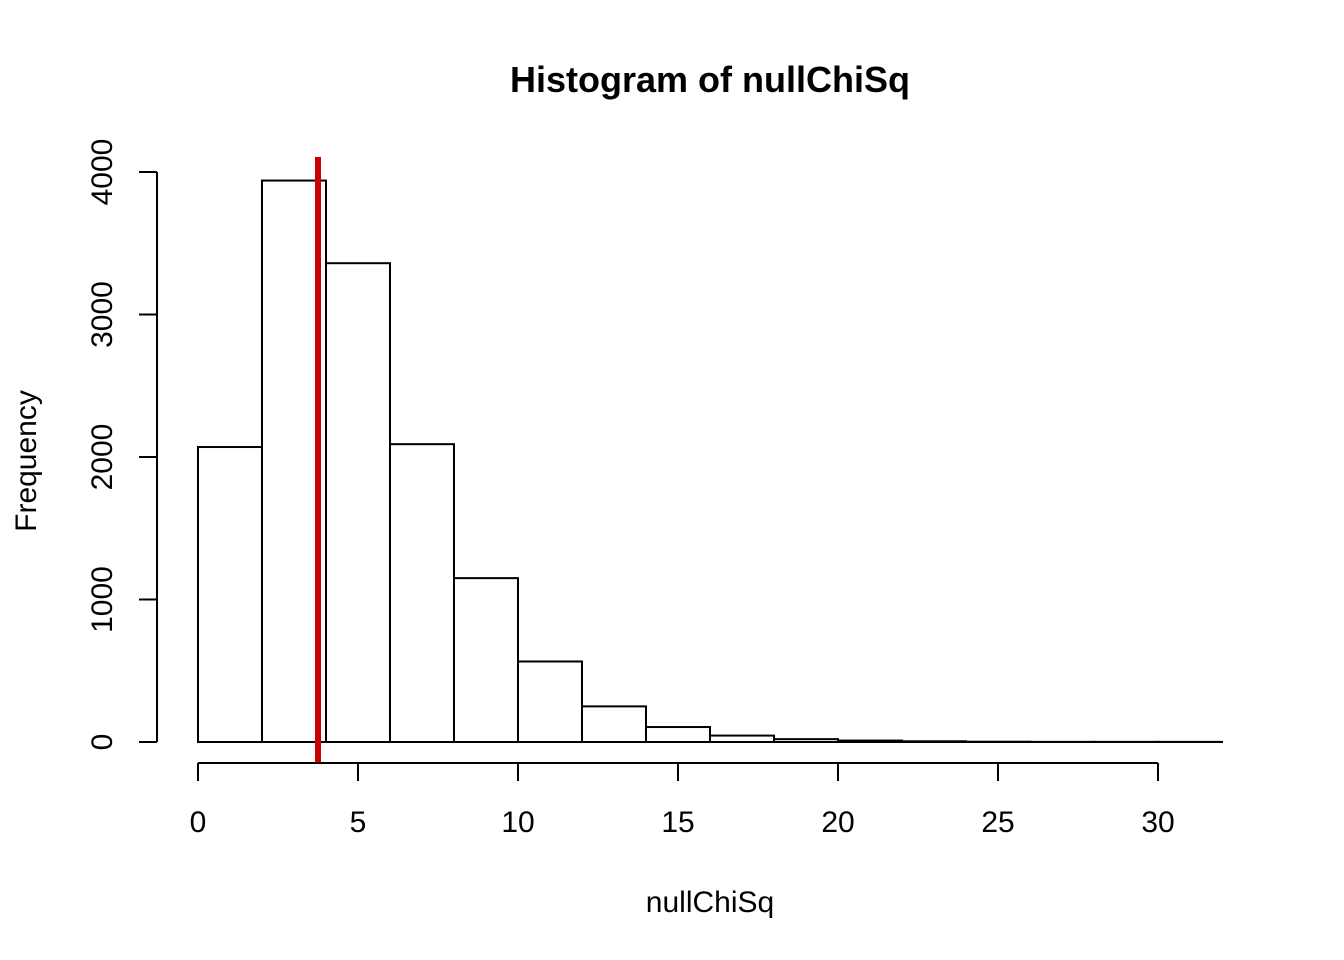  Describe the element at coordinates (997, 822) in the screenshot. I see `x-tick-label: 25` at that location.